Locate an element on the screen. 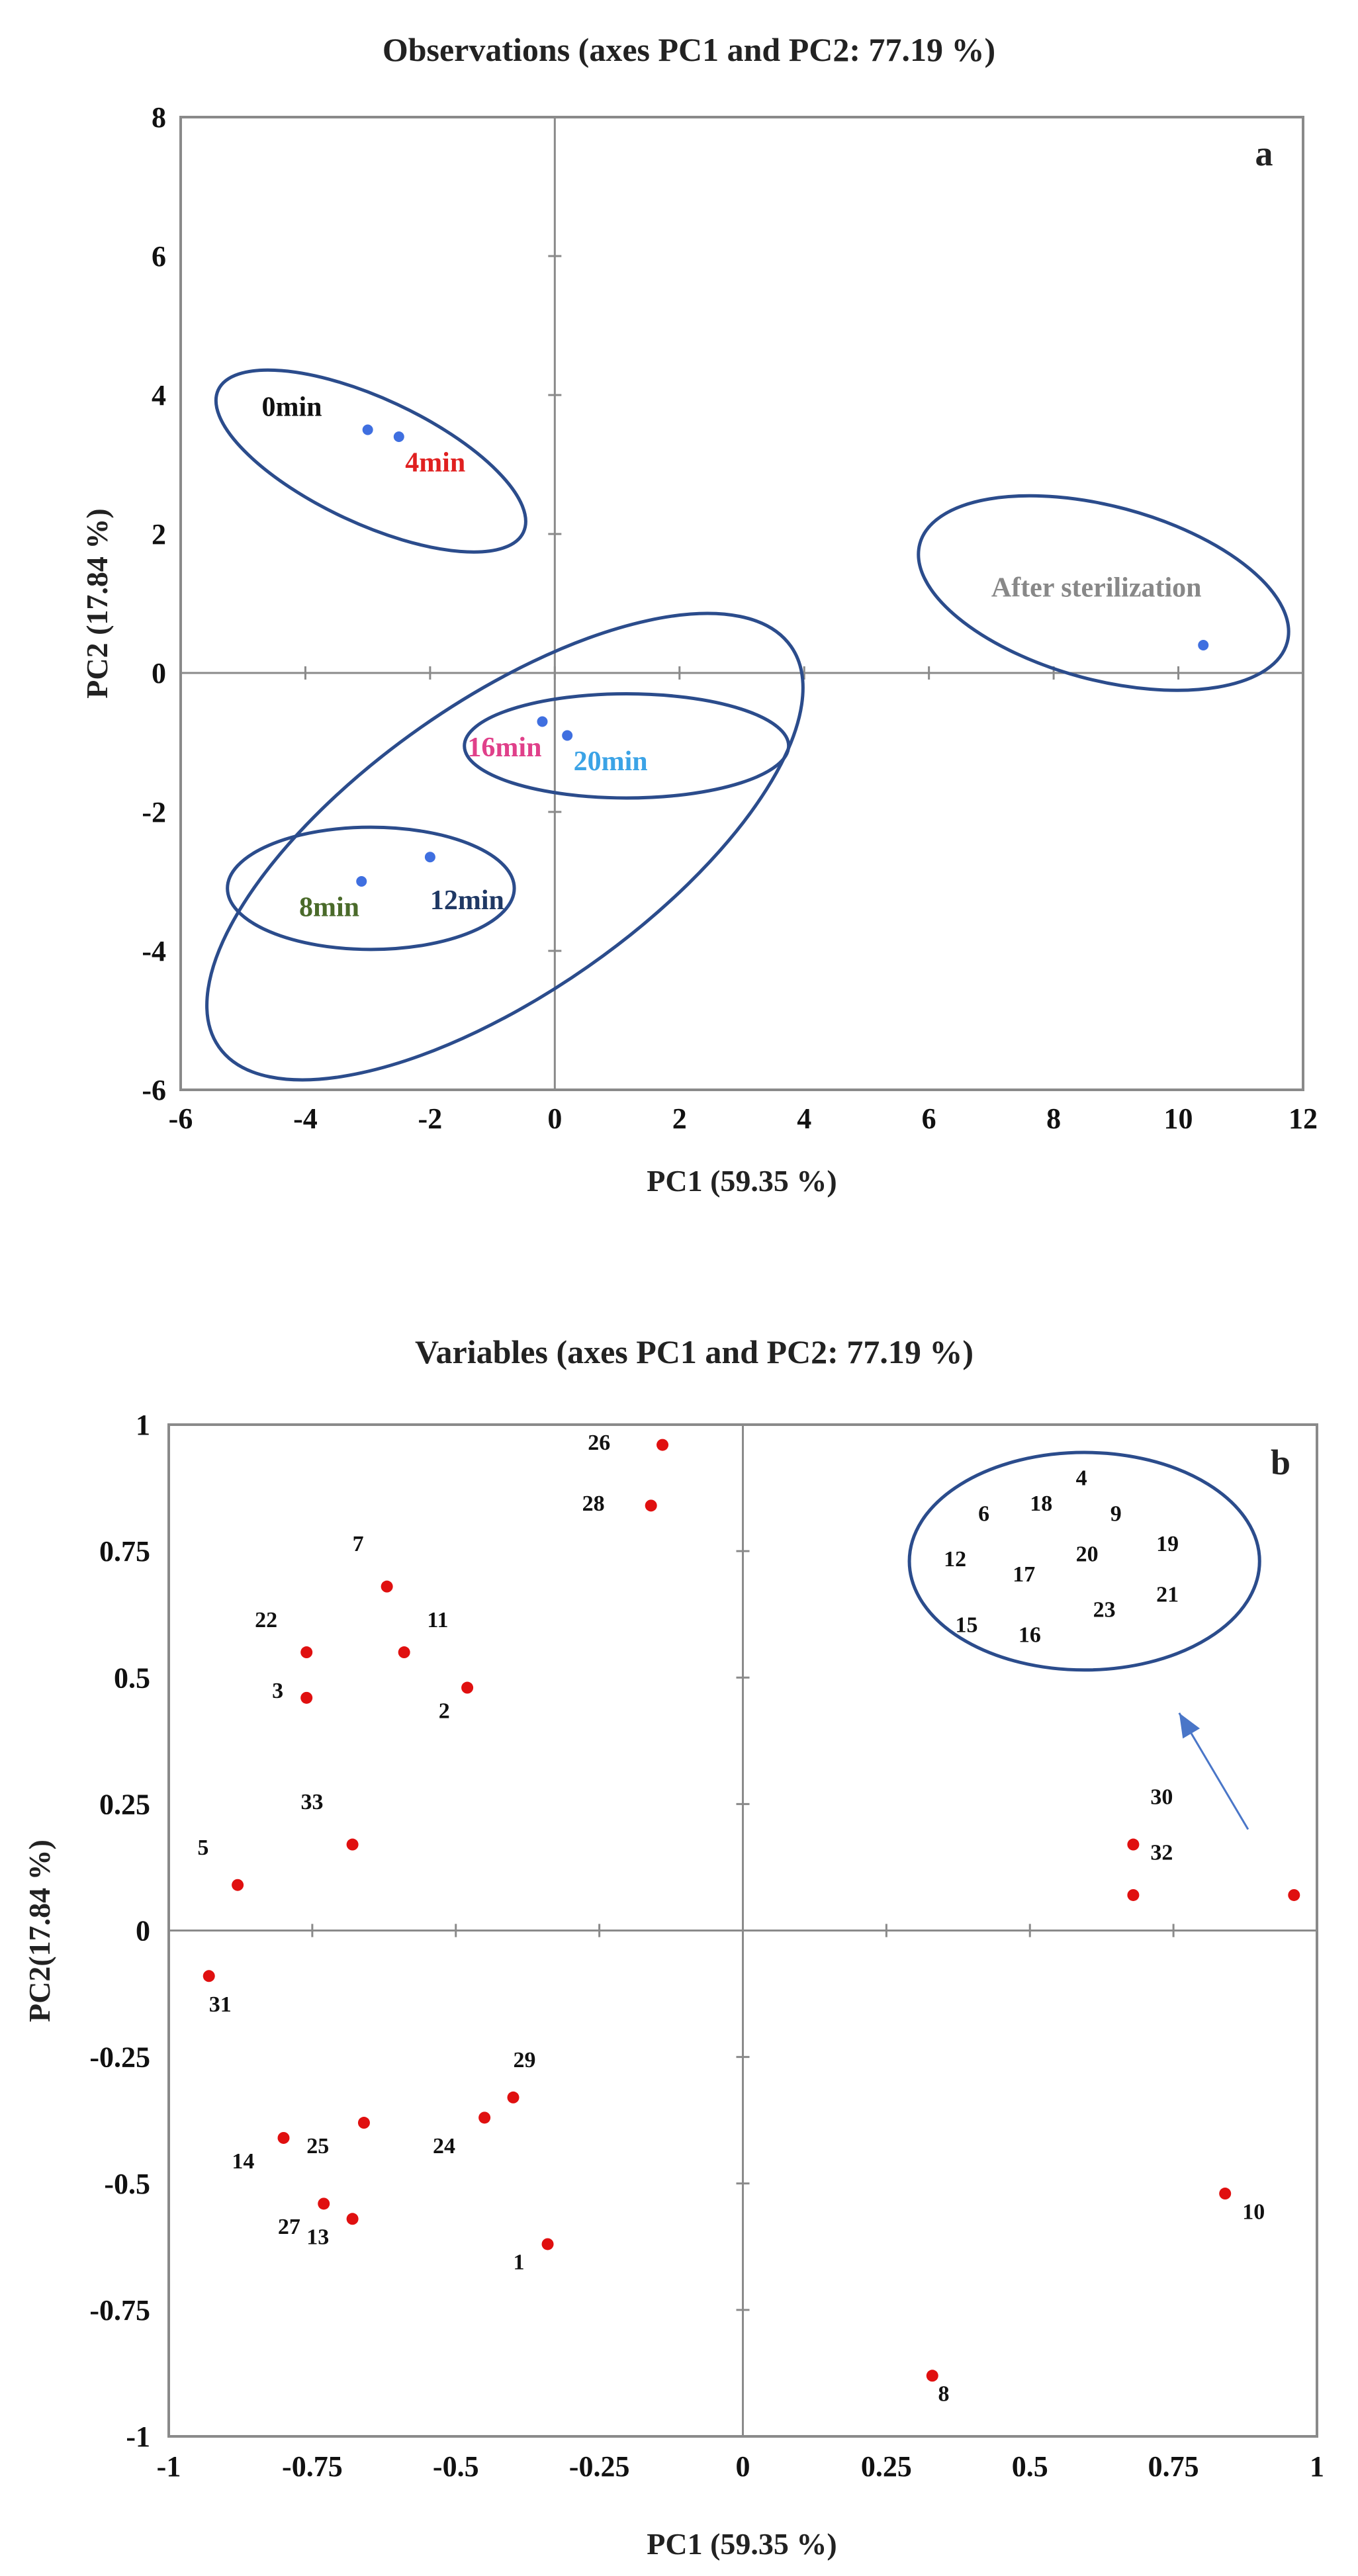 This screenshot has height=2576, width=1358. x-tick-label: -0.25 is located at coordinates (599, 2466).